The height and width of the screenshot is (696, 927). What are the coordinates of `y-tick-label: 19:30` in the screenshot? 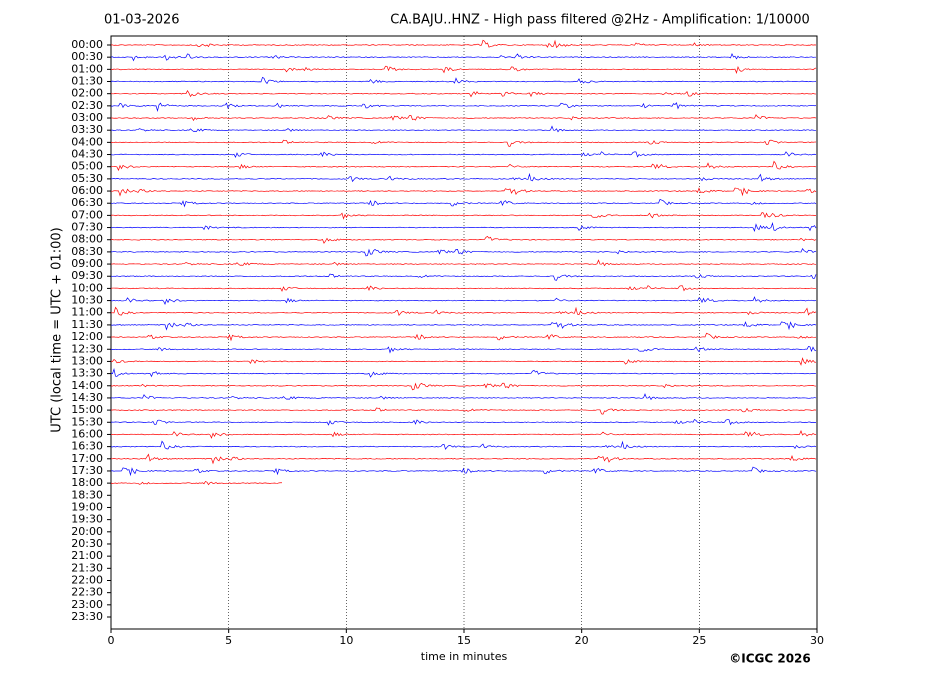 It's located at (87, 519).